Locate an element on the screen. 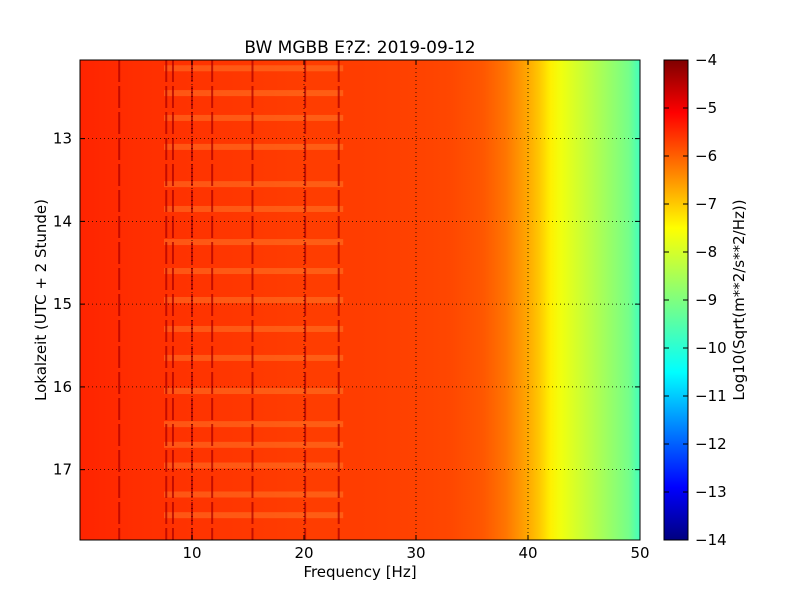 The image size is (800, 600). y-tick-label: 14 is located at coordinates (62, 221).